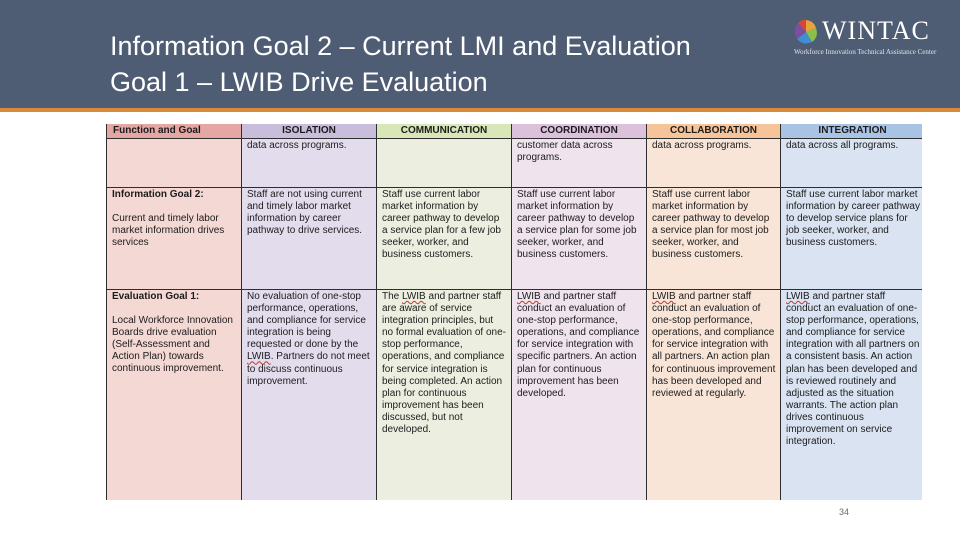  Describe the element at coordinates (798, 296) in the screenshot. I see `eval-integration-lwib: LWIB` at that location.